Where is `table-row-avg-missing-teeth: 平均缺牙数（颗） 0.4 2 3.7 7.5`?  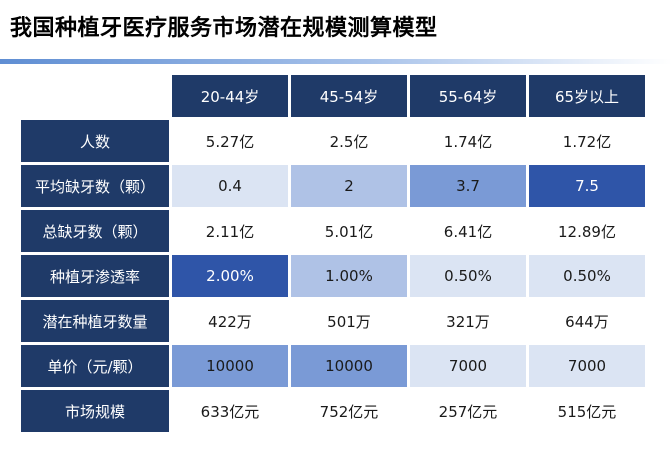 table-row-avg-missing-teeth: 平均缺牙数（颗） 0.4 2 3.7 7.5 is located at coordinates (333, 186).